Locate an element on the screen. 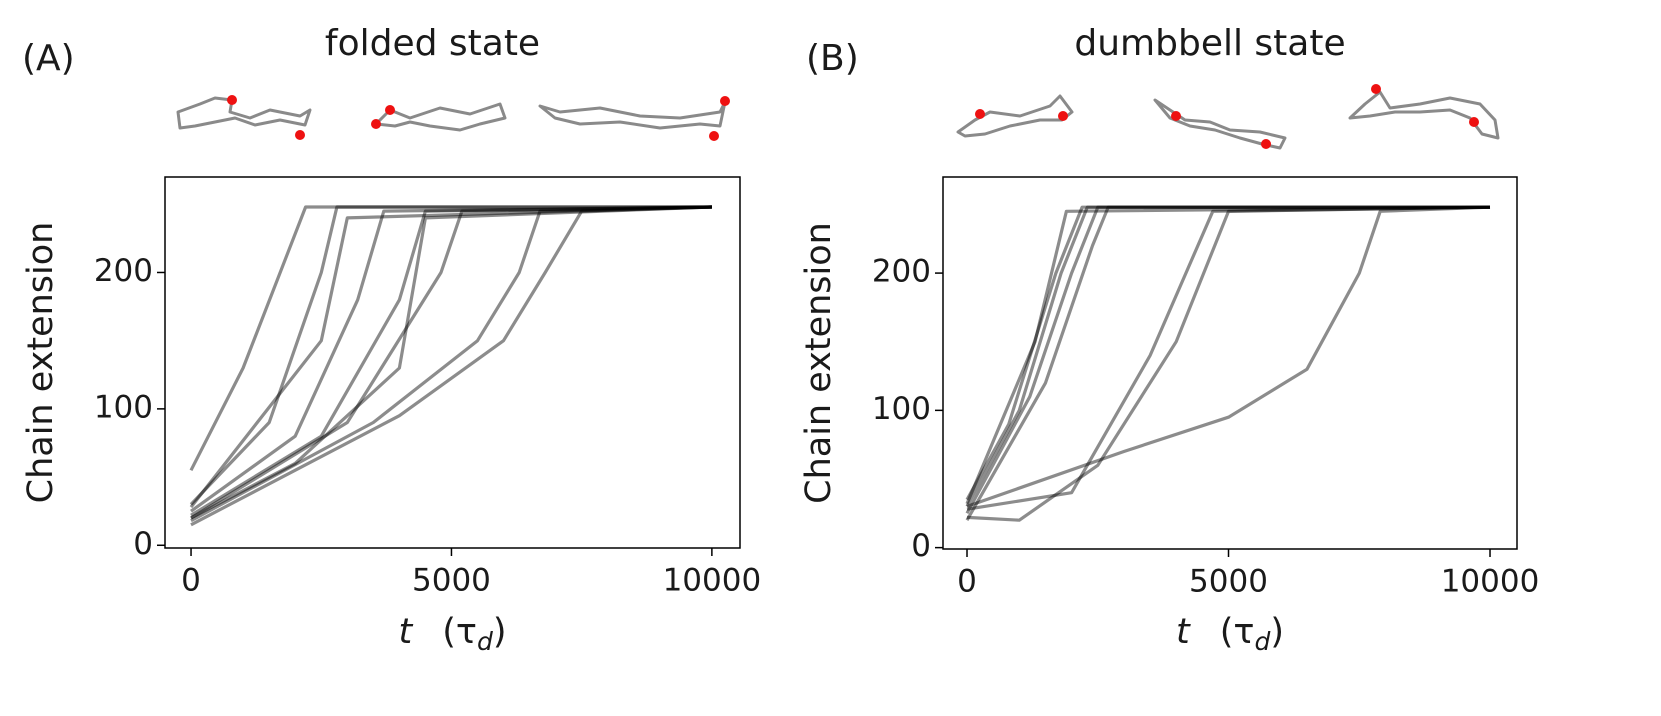 The image size is (1661, 716). chart-title: folded state is located at coordinates (432, 43).